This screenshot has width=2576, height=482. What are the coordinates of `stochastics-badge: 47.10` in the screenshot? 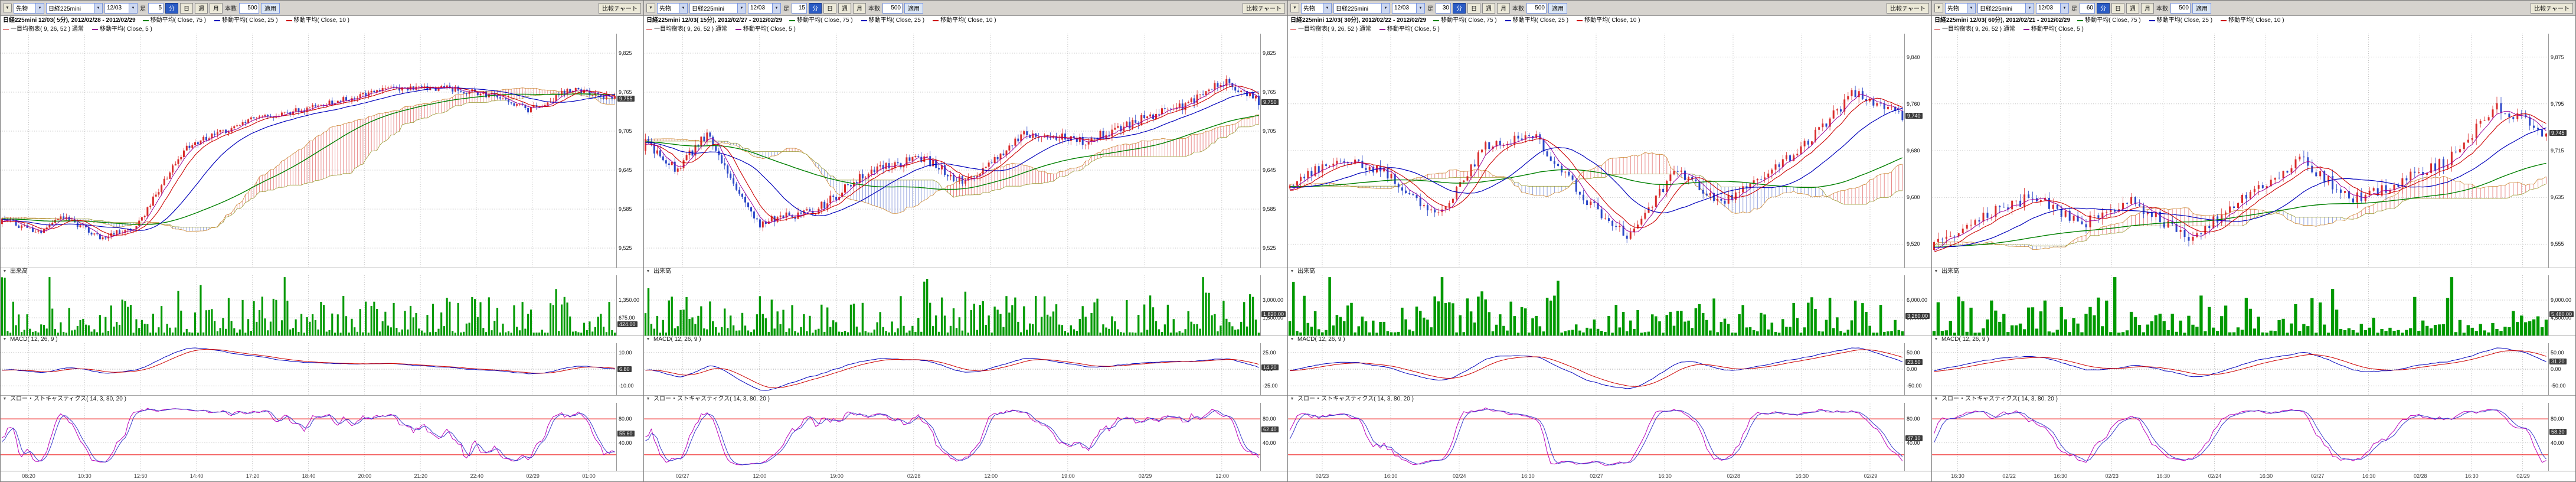 It's located at (1914, 438).